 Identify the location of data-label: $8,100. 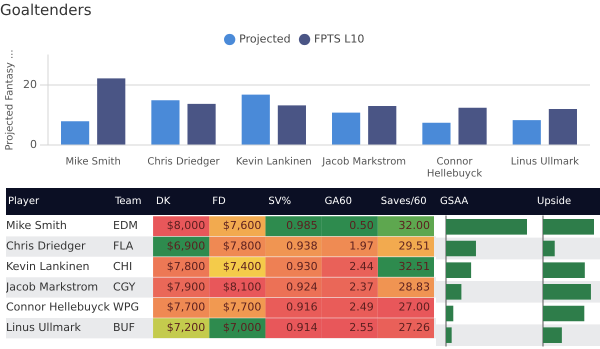
(242, 287).